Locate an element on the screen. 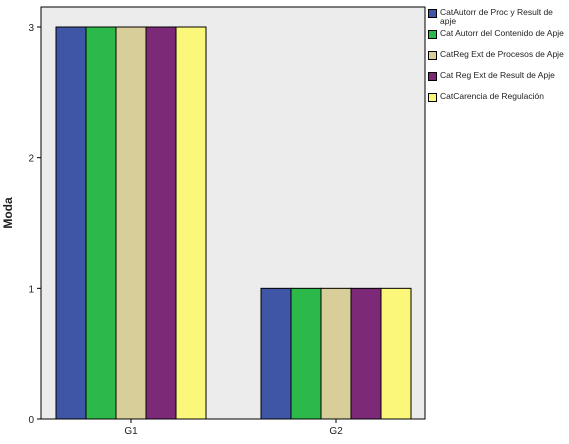 This screenshot has height=444, width=569. legend-label: CatAutorr de Proc y Result de apje is located at coordinates (496, 16).